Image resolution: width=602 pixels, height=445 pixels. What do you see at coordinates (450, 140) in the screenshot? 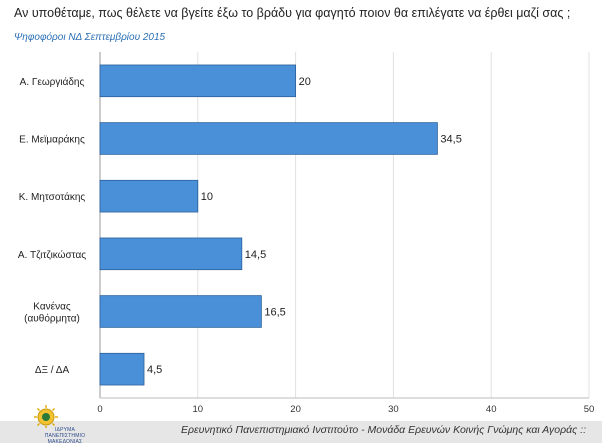
I see `data-label: 34,5` at bounding box center [450, 140].